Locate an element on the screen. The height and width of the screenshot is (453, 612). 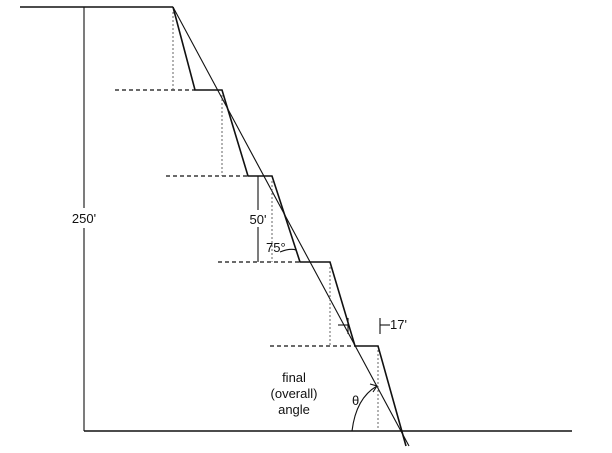
theta-arrowhead is located at coordinates (373, 388).